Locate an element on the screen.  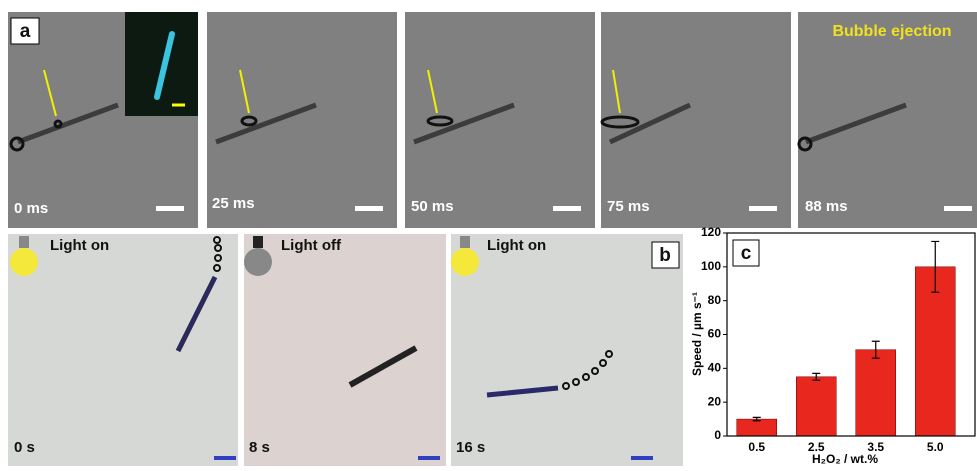
time-label: 50 ms is located at coordinates (432, 206).